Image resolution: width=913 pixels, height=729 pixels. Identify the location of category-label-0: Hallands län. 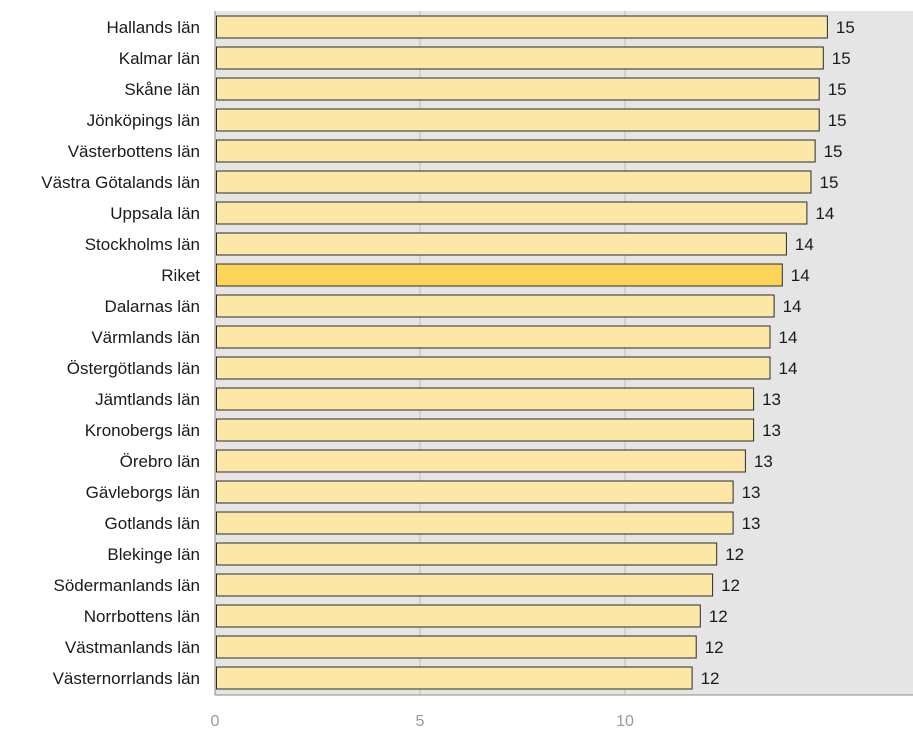
(153, 27).